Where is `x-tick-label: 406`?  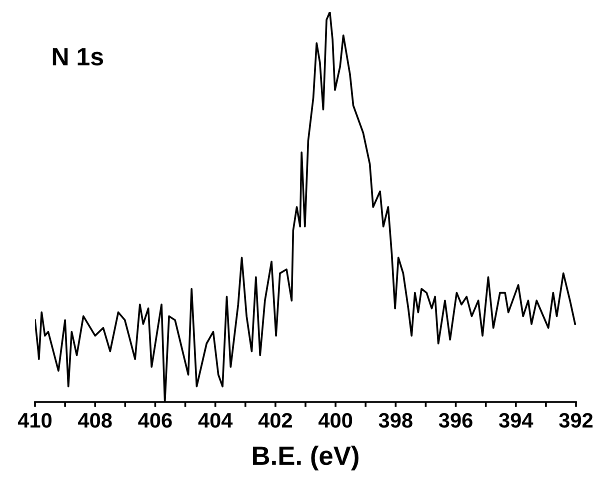
x-tick-label: 406 is located at coordinates (155, 420).